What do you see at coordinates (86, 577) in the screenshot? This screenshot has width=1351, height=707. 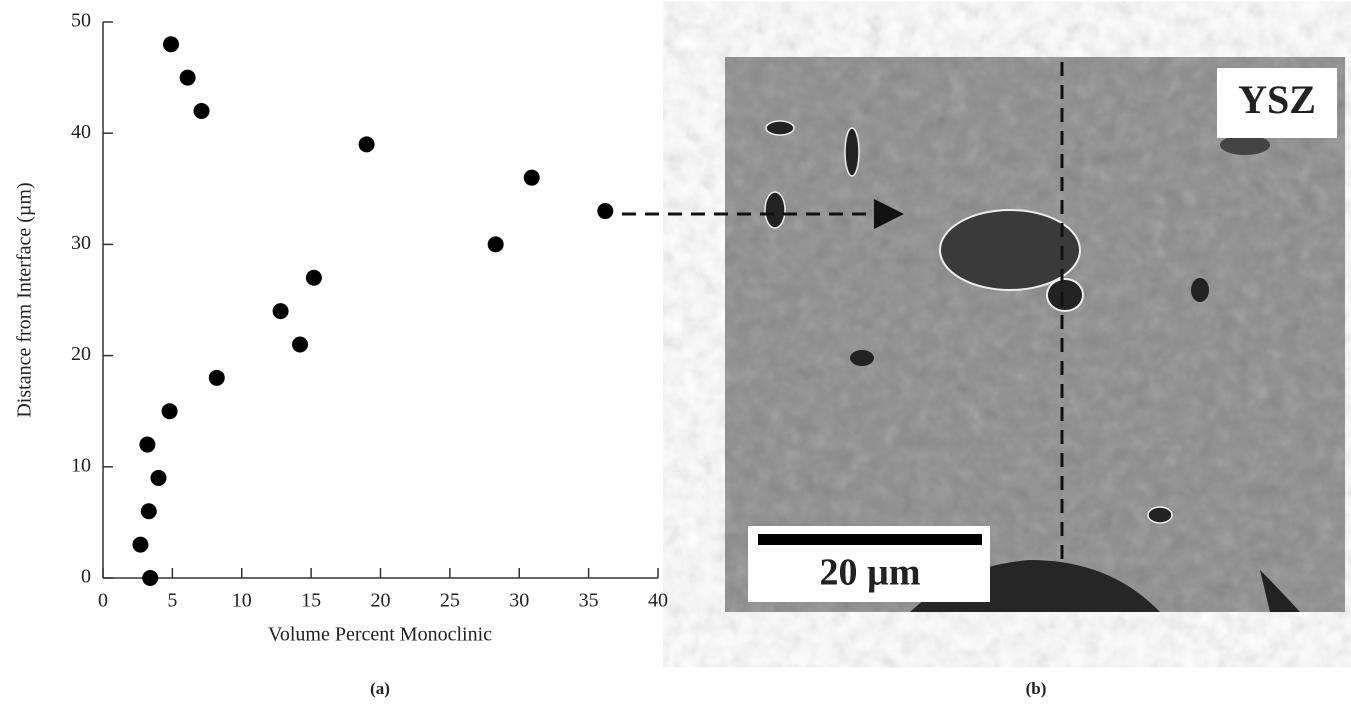 I see `y-tick-label: 0` at bounding box center [86, 577].